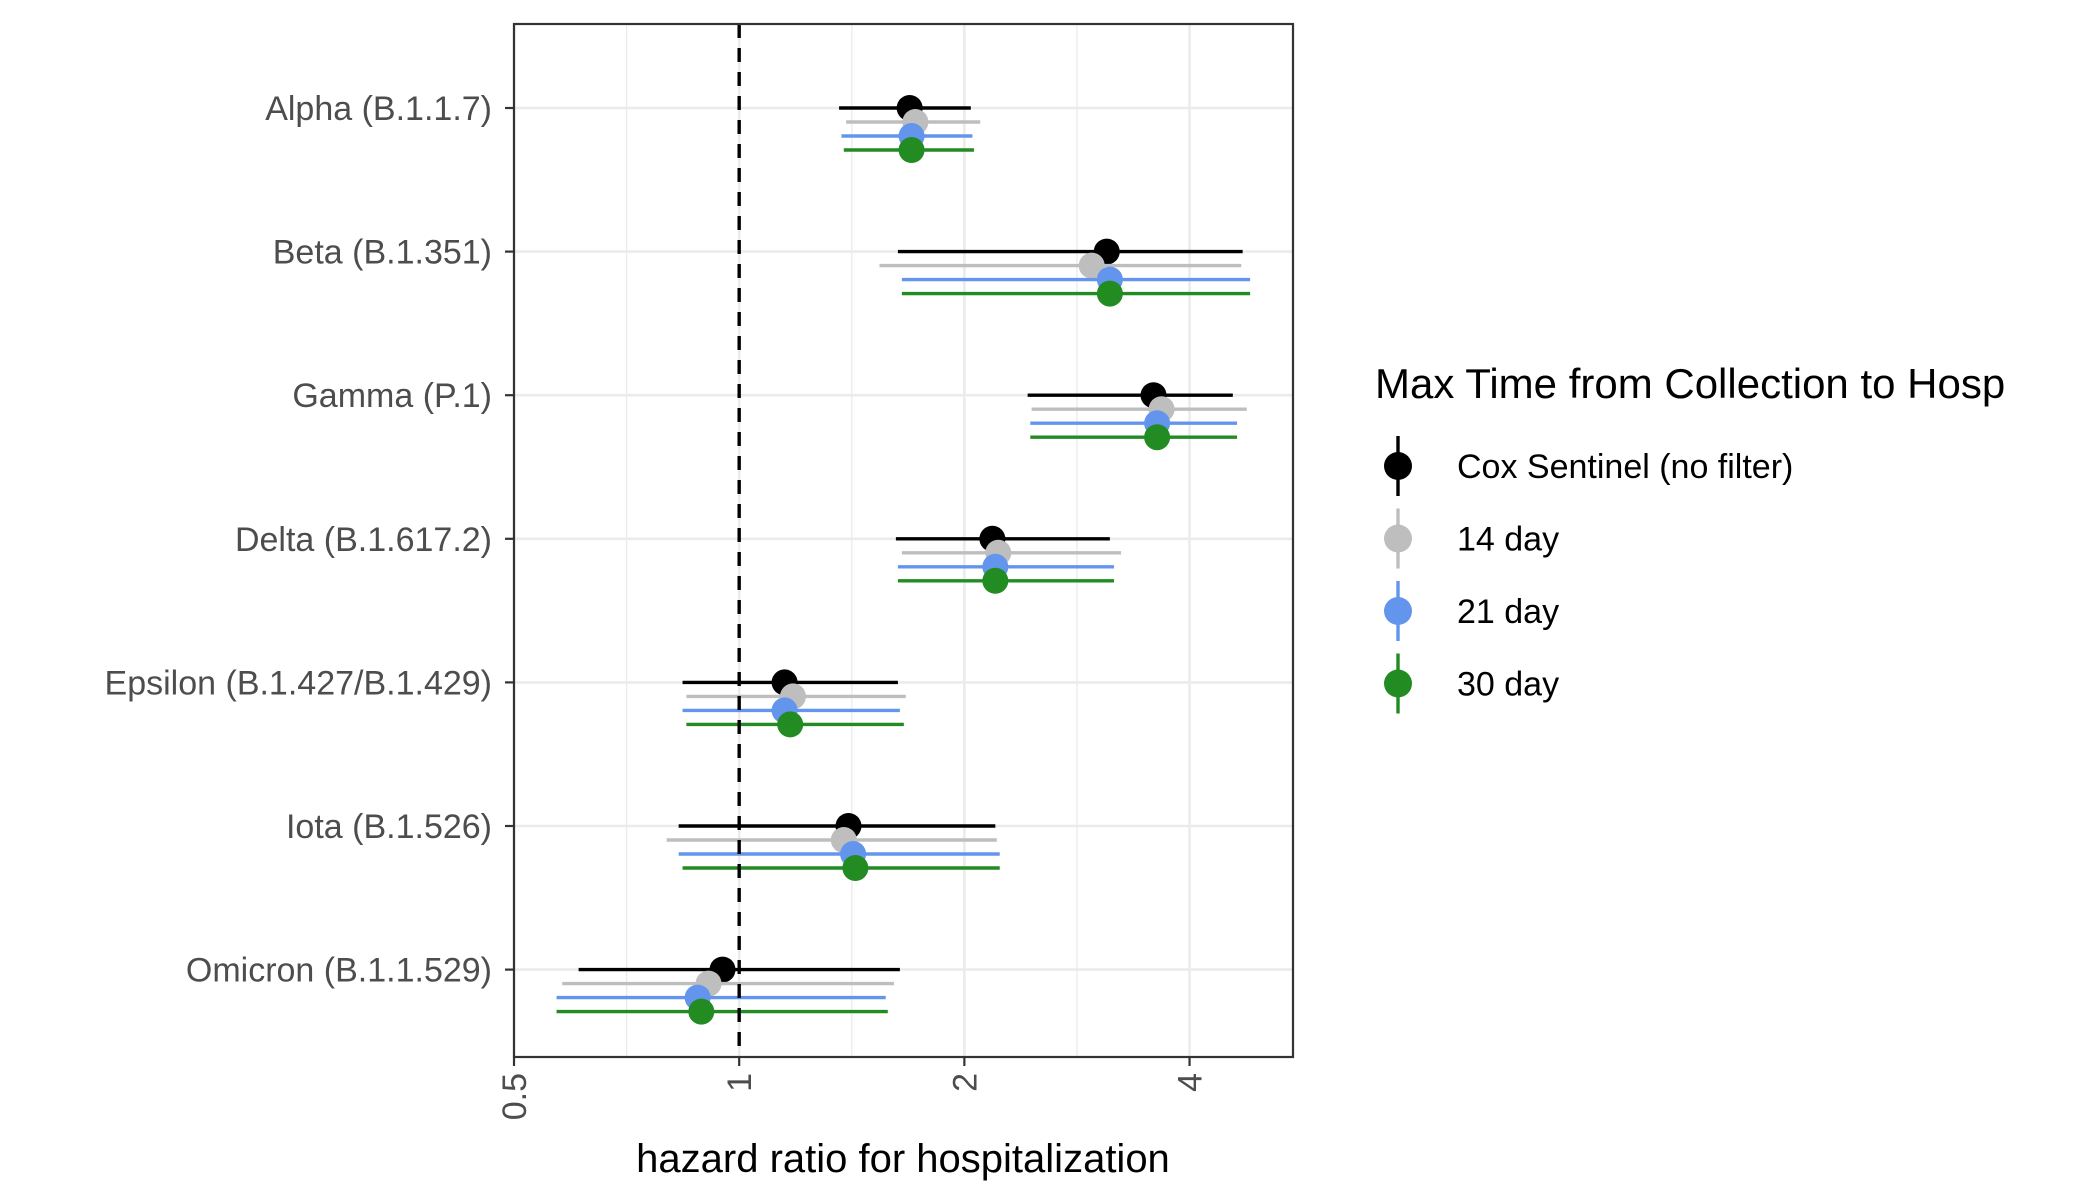 This screenshot has height=1200, width=2100. Describe the element at coordinates (1690, 383) in the screenshot. I see `legend-title: Max Time from Collection to Hosp` at that location.